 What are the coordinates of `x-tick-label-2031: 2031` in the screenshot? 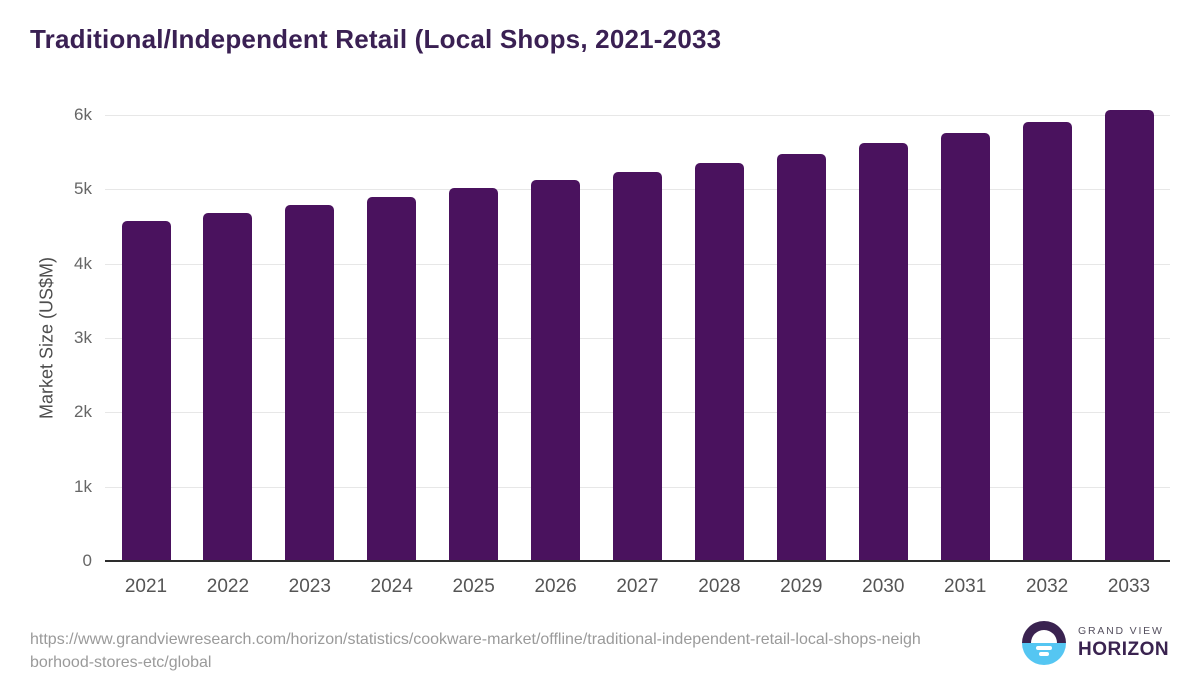 It's located at (965, 586).